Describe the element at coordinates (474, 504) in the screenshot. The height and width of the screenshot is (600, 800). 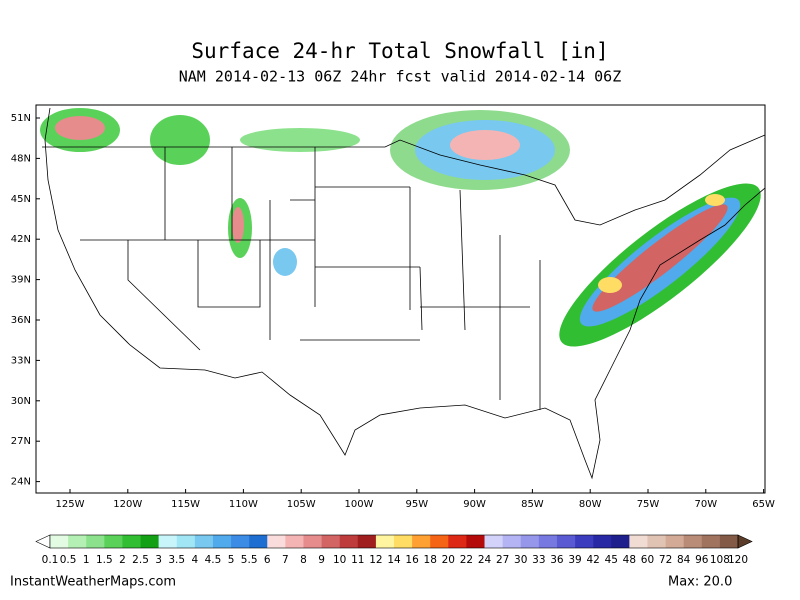
I see `longitude-label: 90W` at that location.